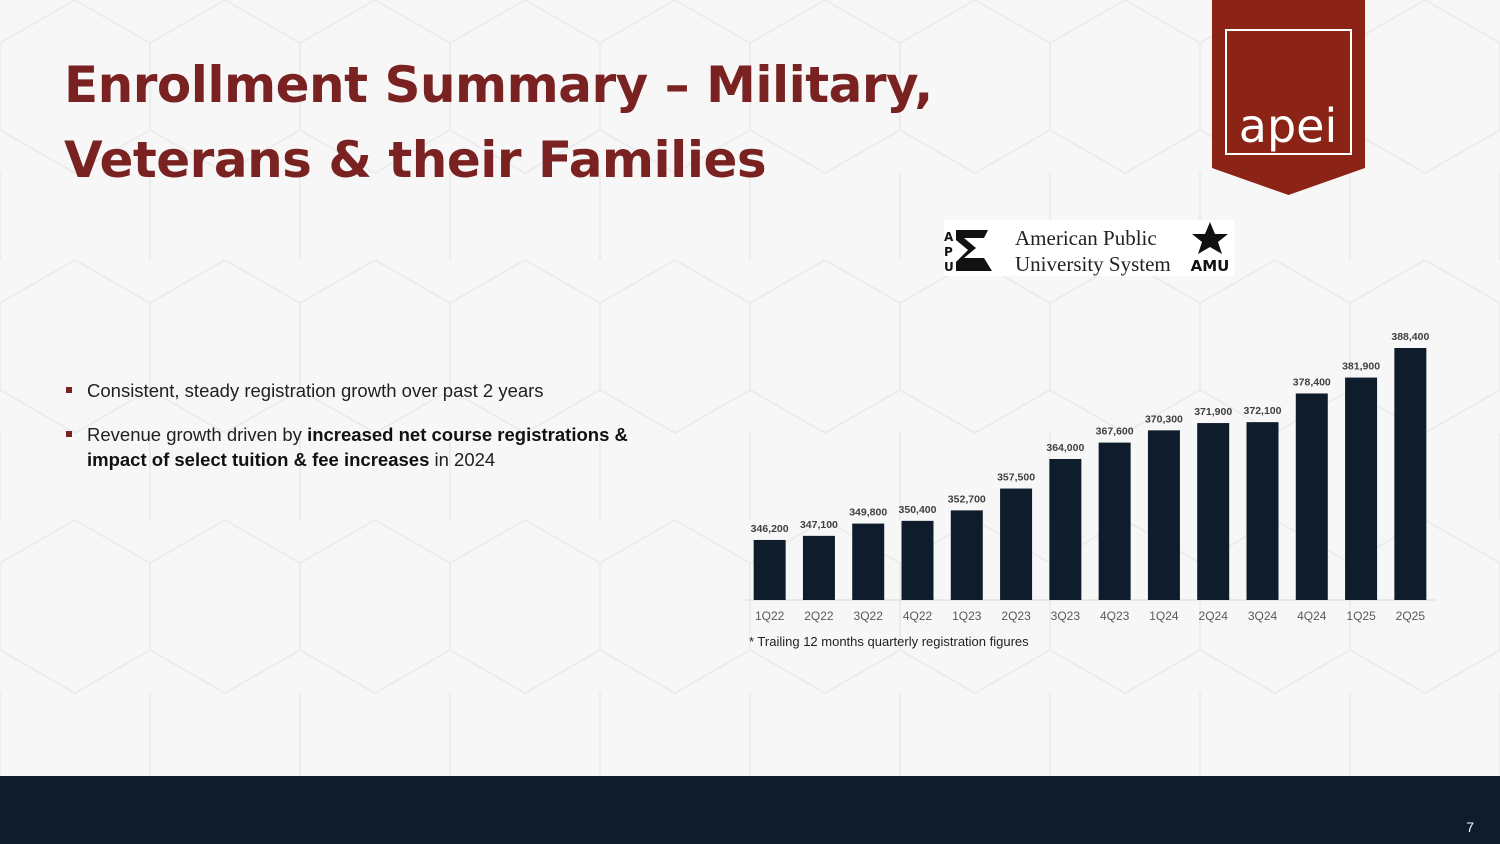  Describe the element at coordinates (770, 616) in the screenshot. I see `x-tick-label-1q22: 1Q22` at that location.